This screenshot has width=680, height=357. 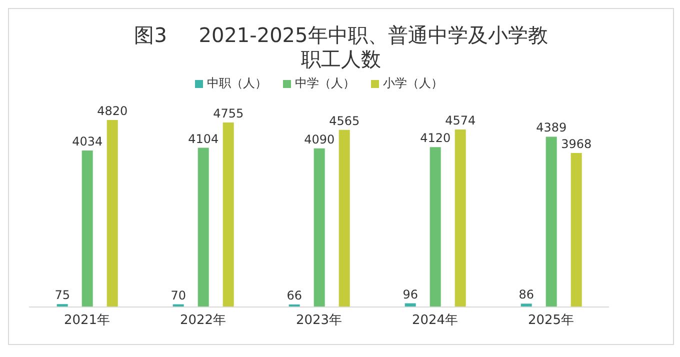 What do you see at coordinates (551, 127) in the screenshot?
I see `data-label: 4389` at bounding box center [551, 127].